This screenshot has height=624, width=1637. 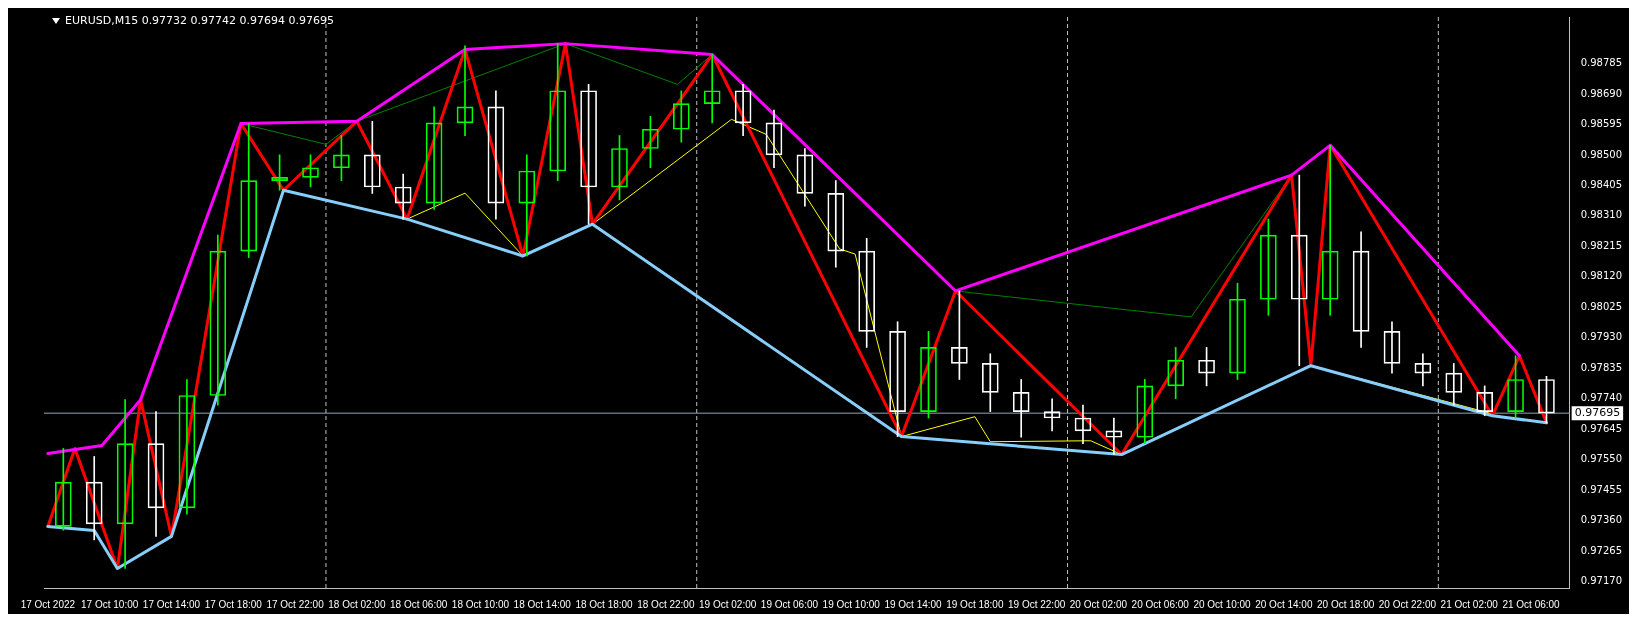 I want to click on x-tick-label: 20 Oct 06:00, so click(x=1160, y=604).